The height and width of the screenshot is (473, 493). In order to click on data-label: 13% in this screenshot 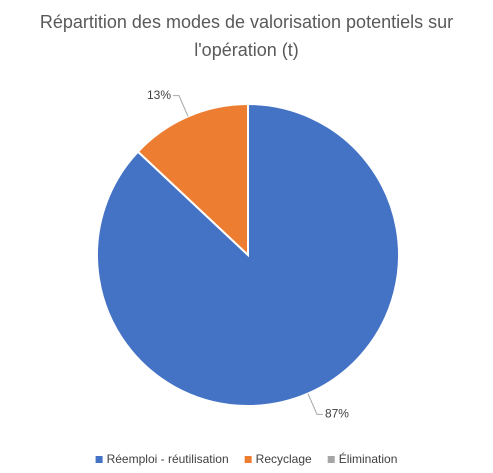, I will do `click(159, 95)`.